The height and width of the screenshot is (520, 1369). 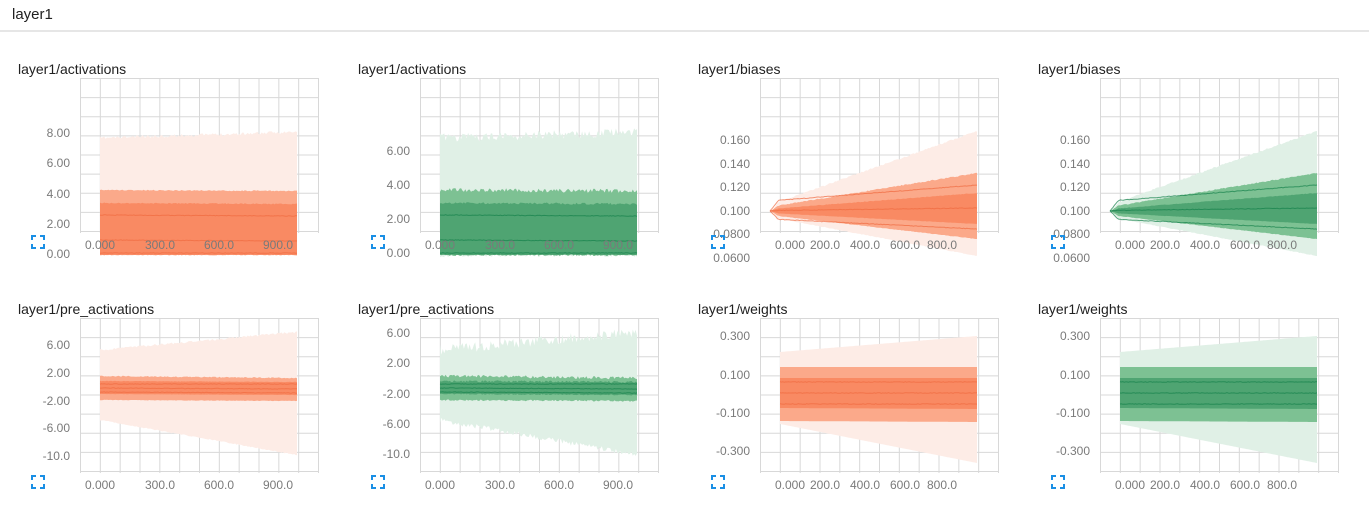 I want to click on histogram-chart: 6.00 4.00 2.00 0.00 0.000 300.0 600.0 900.0, so click(x=510, y=160).